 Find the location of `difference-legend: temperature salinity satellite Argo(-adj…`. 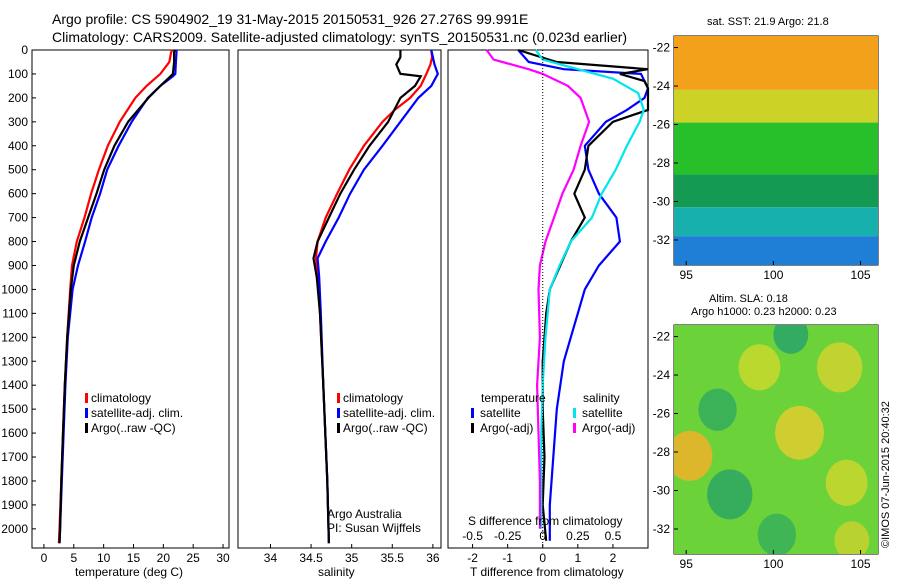

difference-legend: temperature salinity satellite Argo(-adj… is located at coordinates (553, 413).